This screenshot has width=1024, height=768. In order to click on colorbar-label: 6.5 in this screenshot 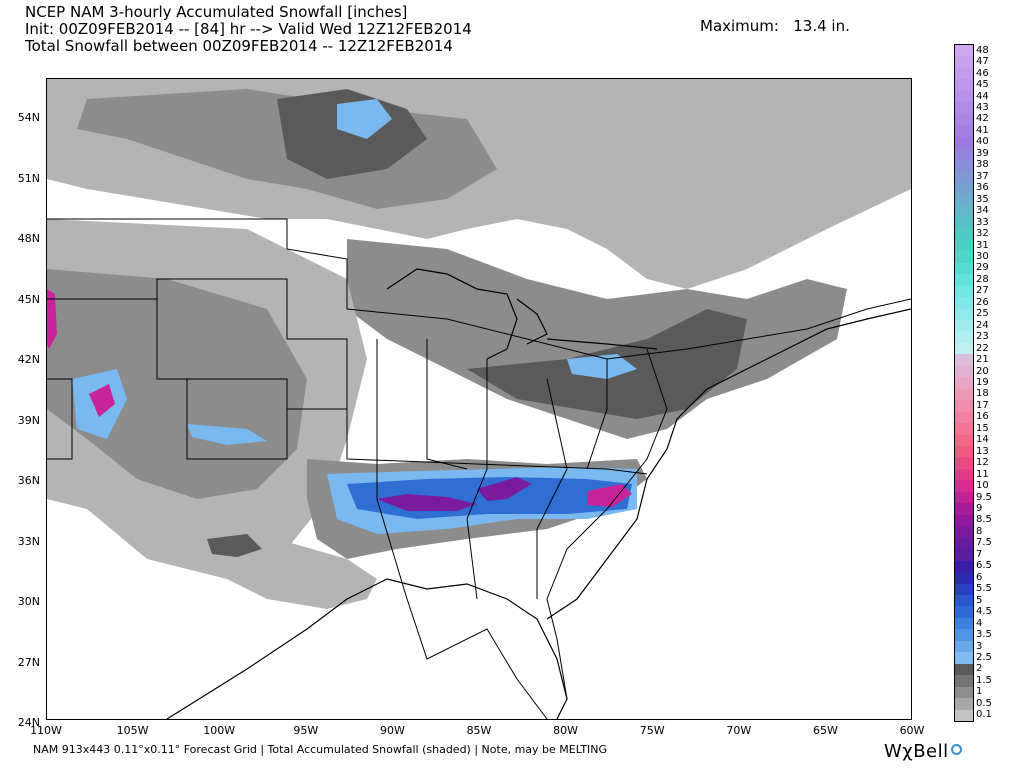, I will do `click(984, 566)`.